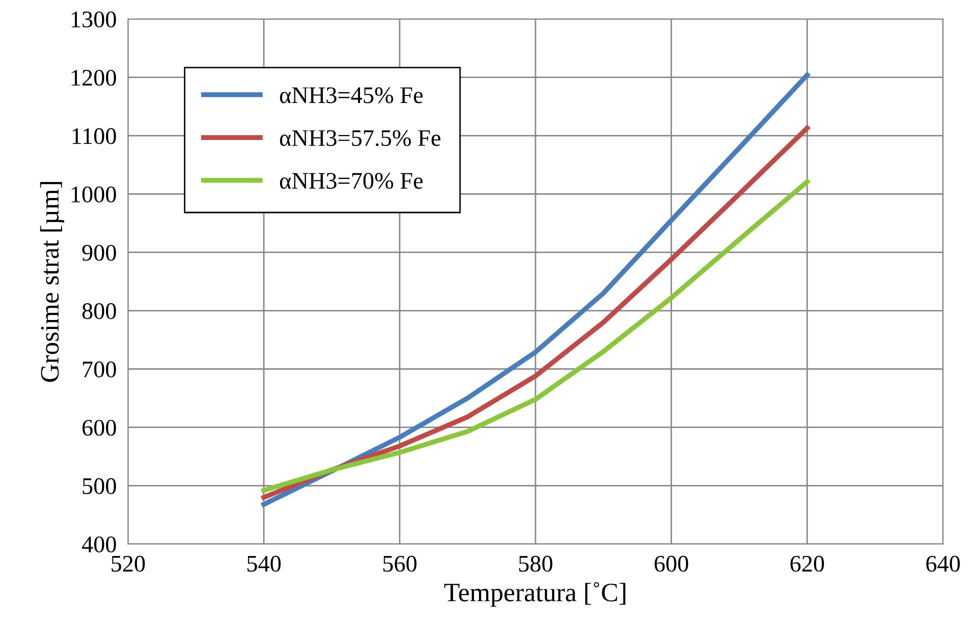 The height and width of the screenshot is (632, 970). Describe the element at coordinates (99, 428) in the screenshot. I see `y-tick-label: 600` at that location.